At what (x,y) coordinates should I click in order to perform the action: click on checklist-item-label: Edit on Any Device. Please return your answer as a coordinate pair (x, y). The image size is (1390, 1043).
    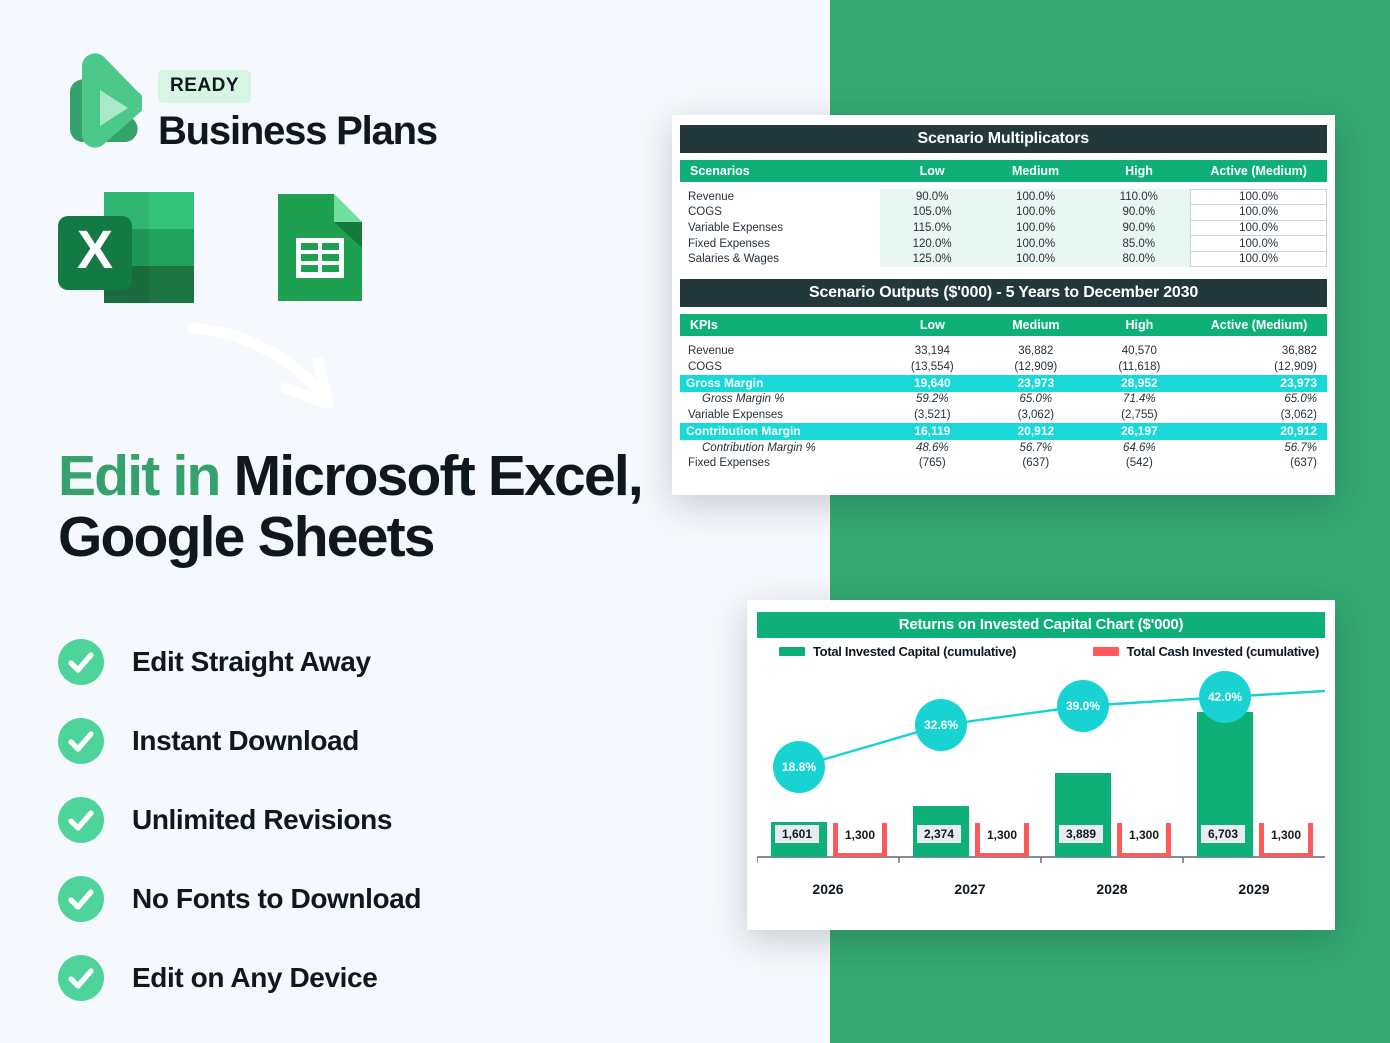
    Looking at the image, I should click on (255, 977).